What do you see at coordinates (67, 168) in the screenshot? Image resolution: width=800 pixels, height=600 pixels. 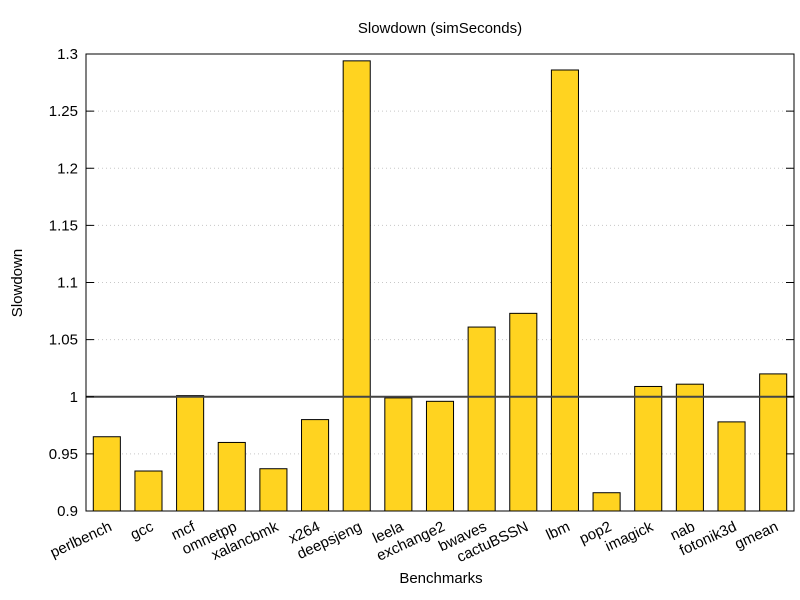 I see `y-tick-label: 1.2` at bounding box center [67, 168].